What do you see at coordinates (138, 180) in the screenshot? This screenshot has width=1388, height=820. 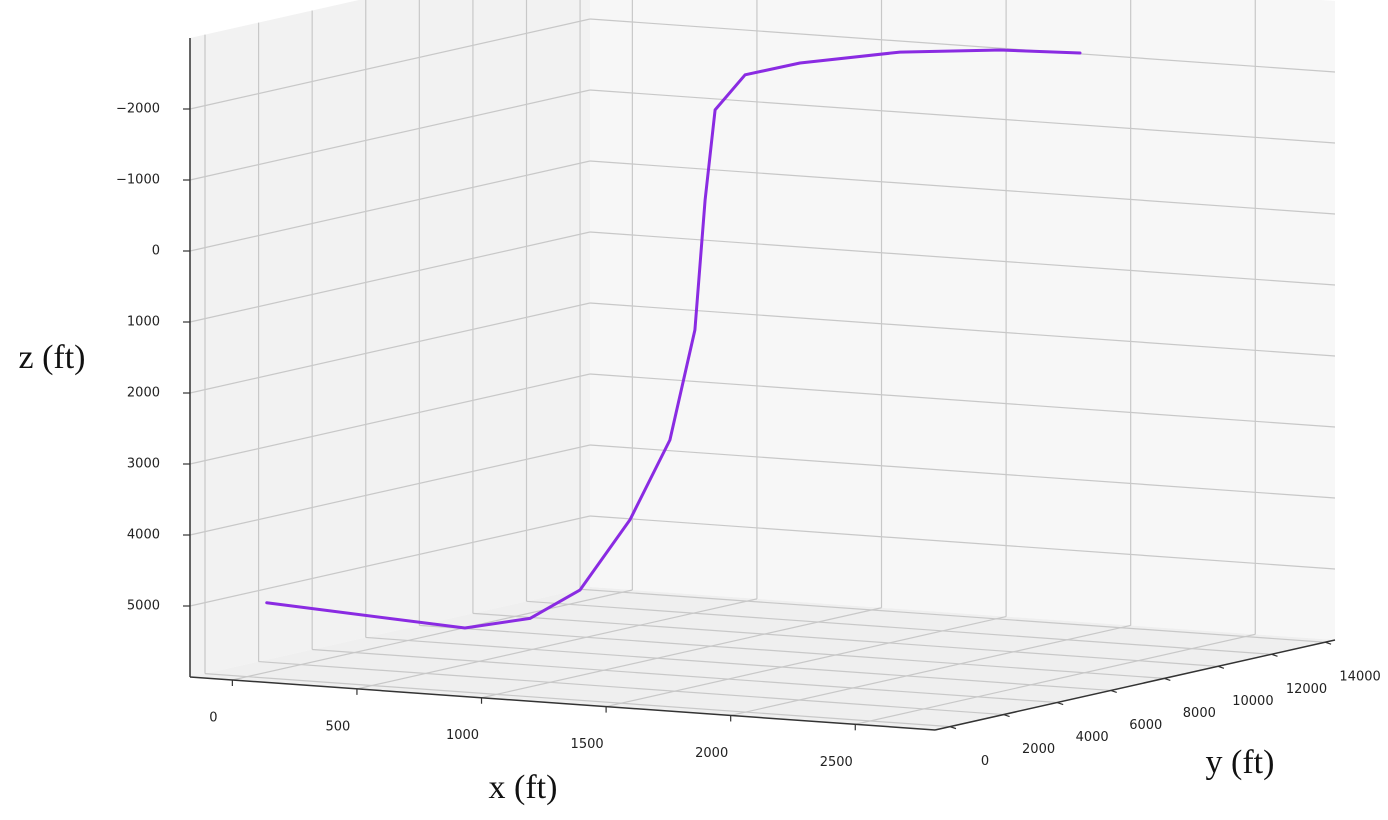 I see `z-tick-label: −1000` at bounding box center [138, 180].